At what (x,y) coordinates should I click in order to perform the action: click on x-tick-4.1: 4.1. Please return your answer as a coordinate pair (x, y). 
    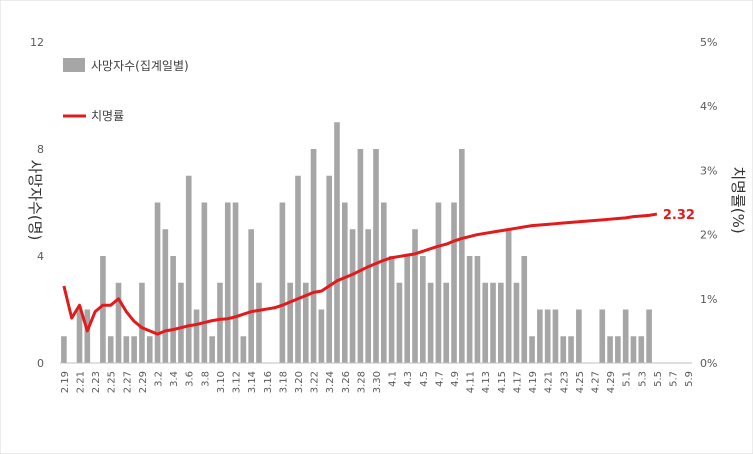
    Looking at the image, I should click on (393, 379).